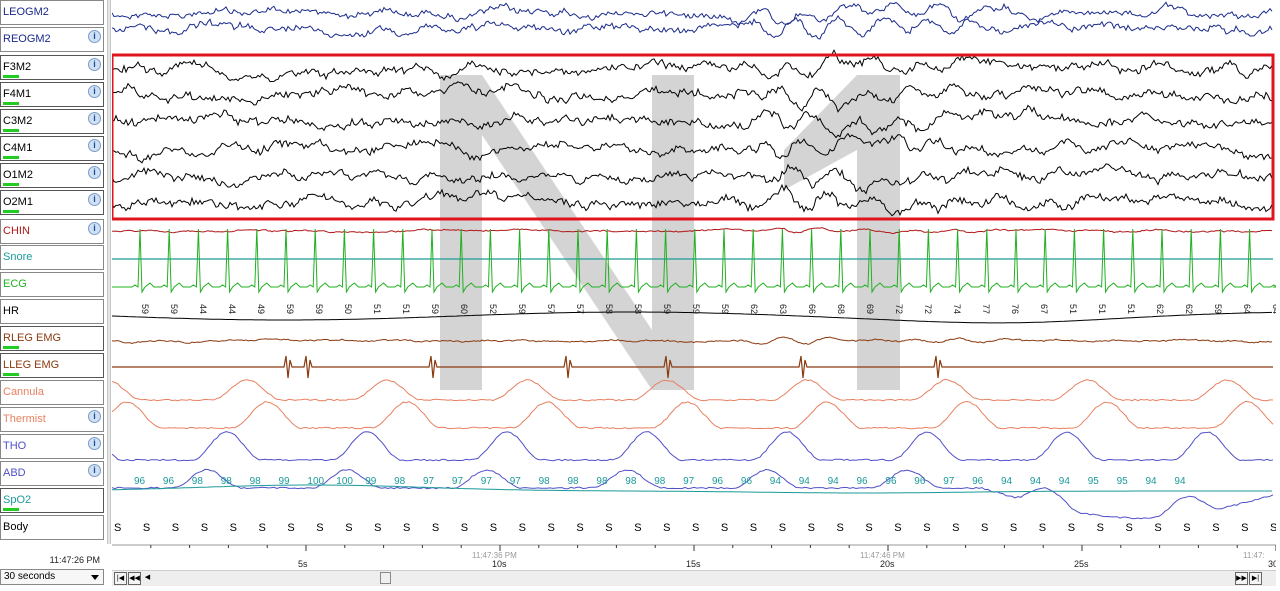 The image size is (1280, 591). Describe the element at coordinates (52, 338) in the screenshot. I see `channel-rleg-emg: RLEG EMG` at that location.